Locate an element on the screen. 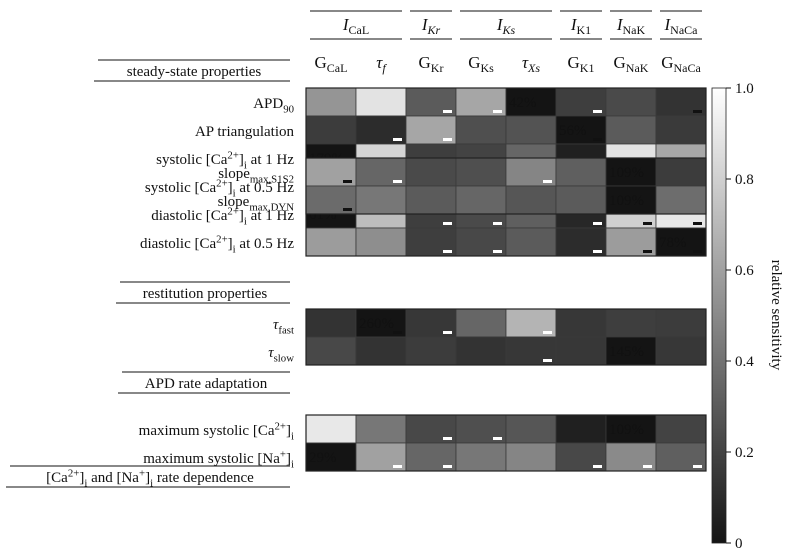 Image resolution: width=787 pixels, height=548 pixels. row-label-part: τ is located at coordinates (276, 325).